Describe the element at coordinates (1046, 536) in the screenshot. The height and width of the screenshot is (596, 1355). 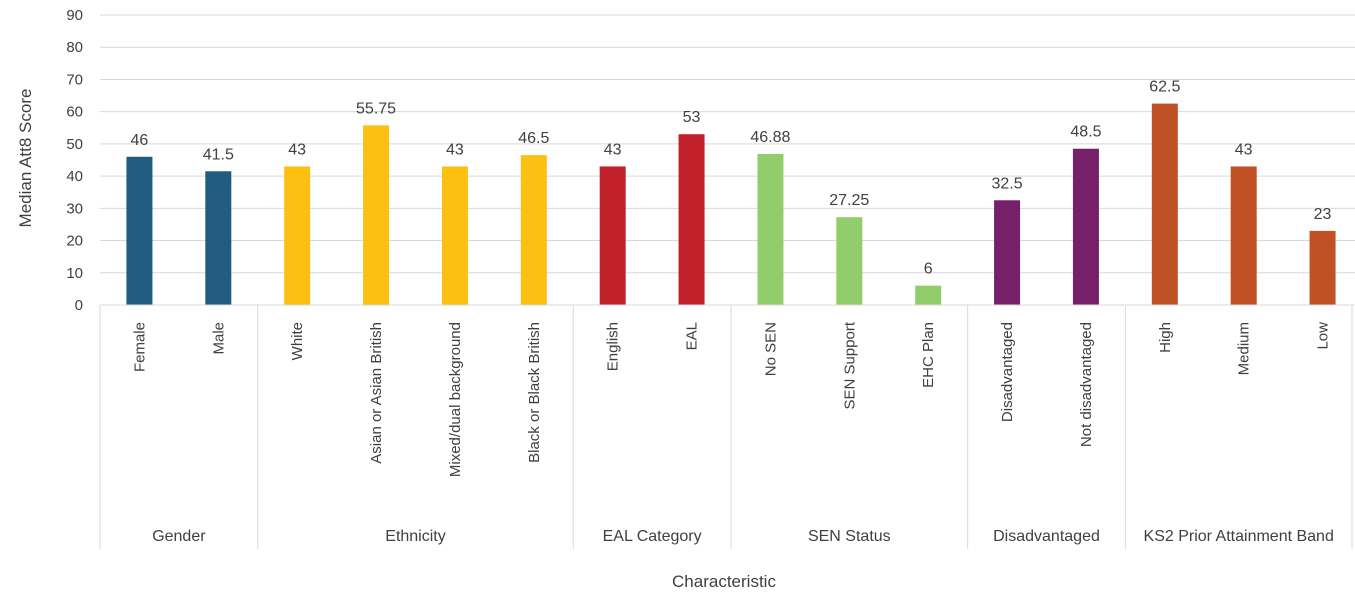
I see `x-group-label: Disadvantaged` at that location.